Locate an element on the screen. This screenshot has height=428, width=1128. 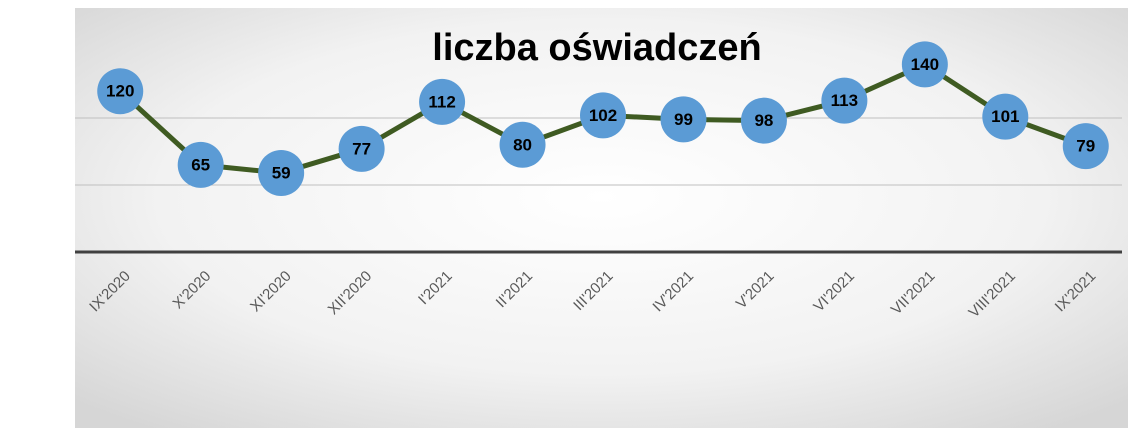
data-label: 101 is located at coordinates (1005, 116).